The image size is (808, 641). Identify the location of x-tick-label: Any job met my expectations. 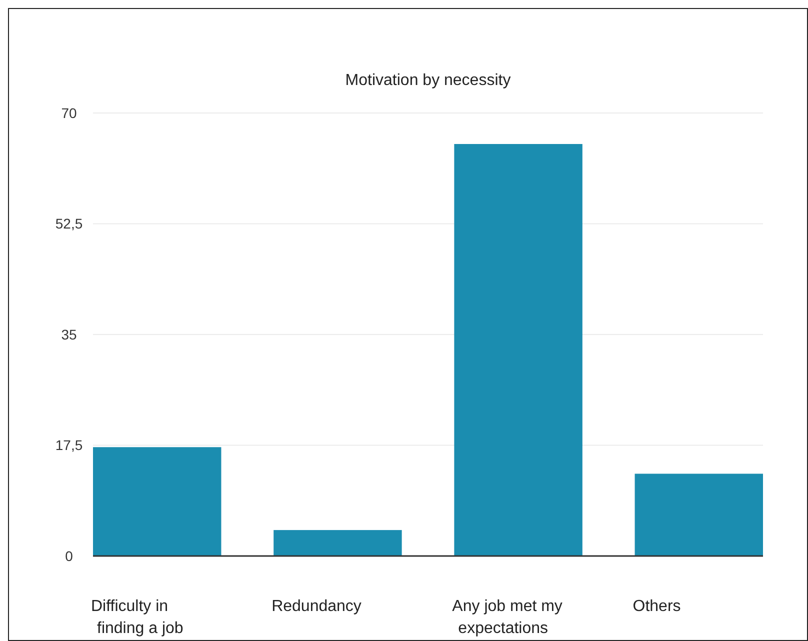
(507, 617).